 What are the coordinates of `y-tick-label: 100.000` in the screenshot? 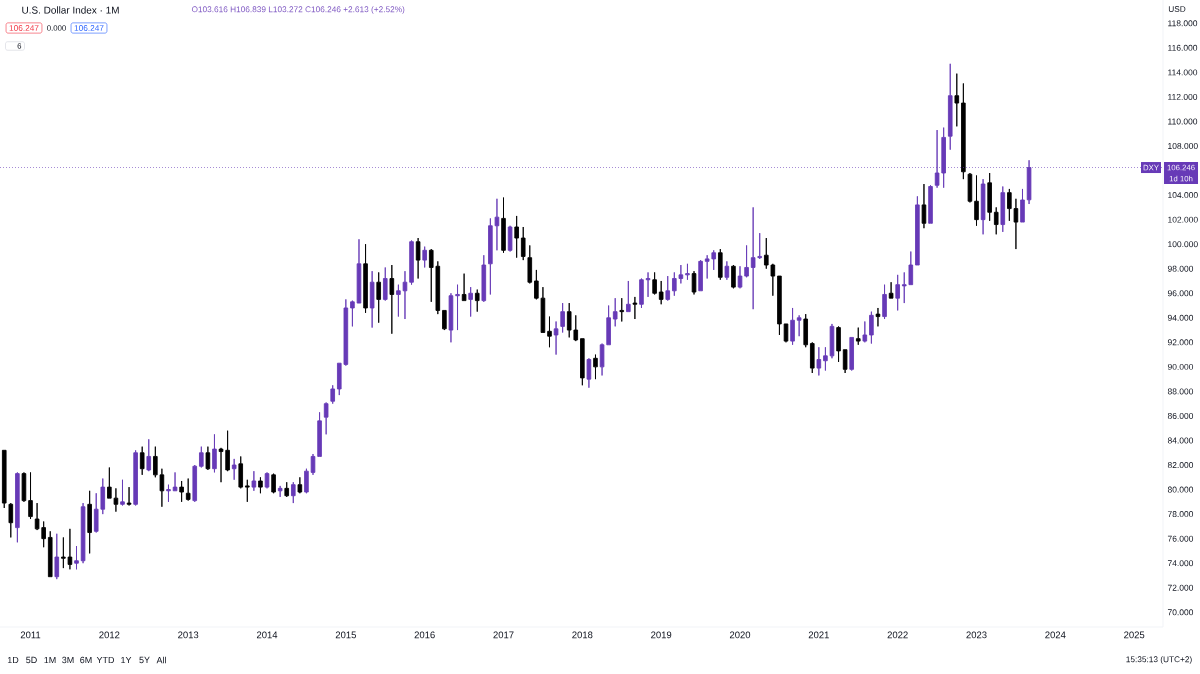 It's located at (1183, 244).